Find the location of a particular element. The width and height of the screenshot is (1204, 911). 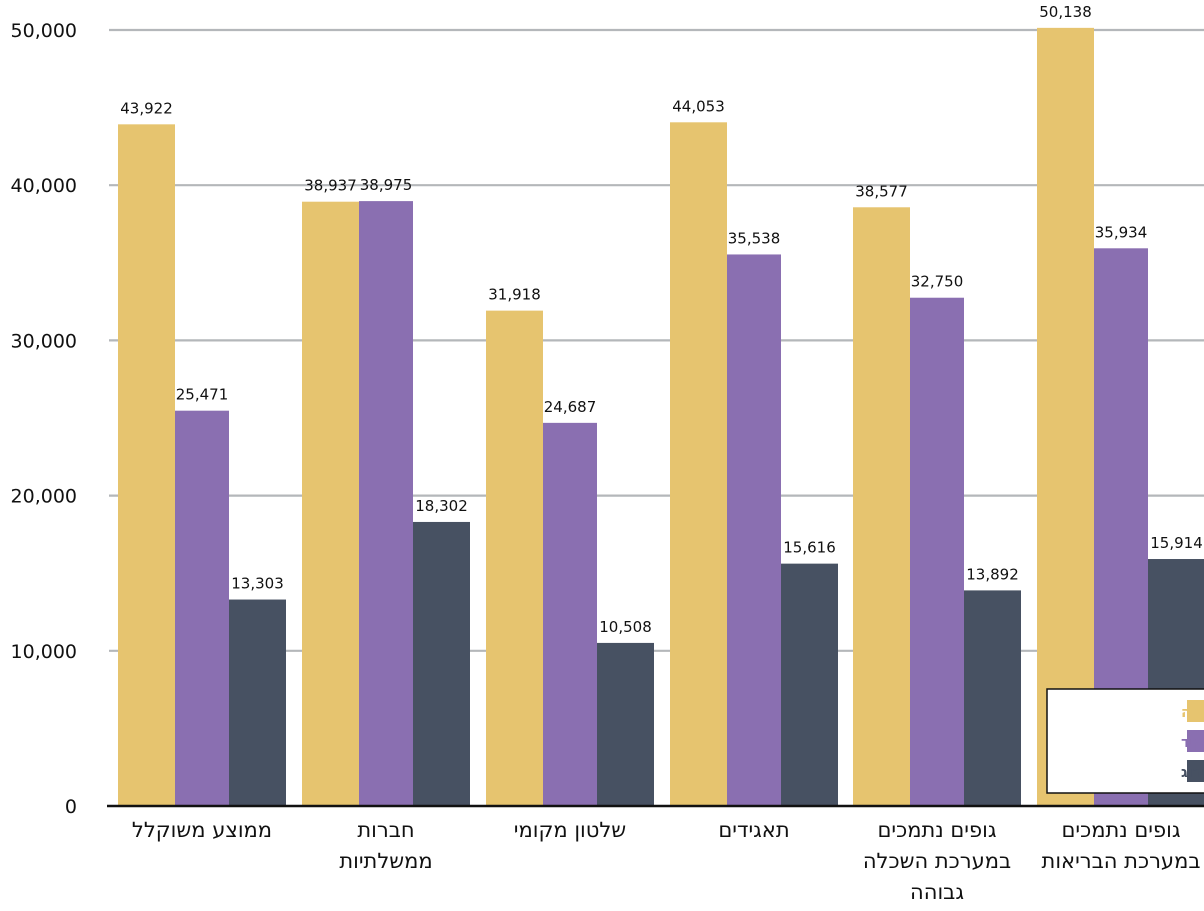

data-label: 35,934 is located at coordinates (1121, 232).